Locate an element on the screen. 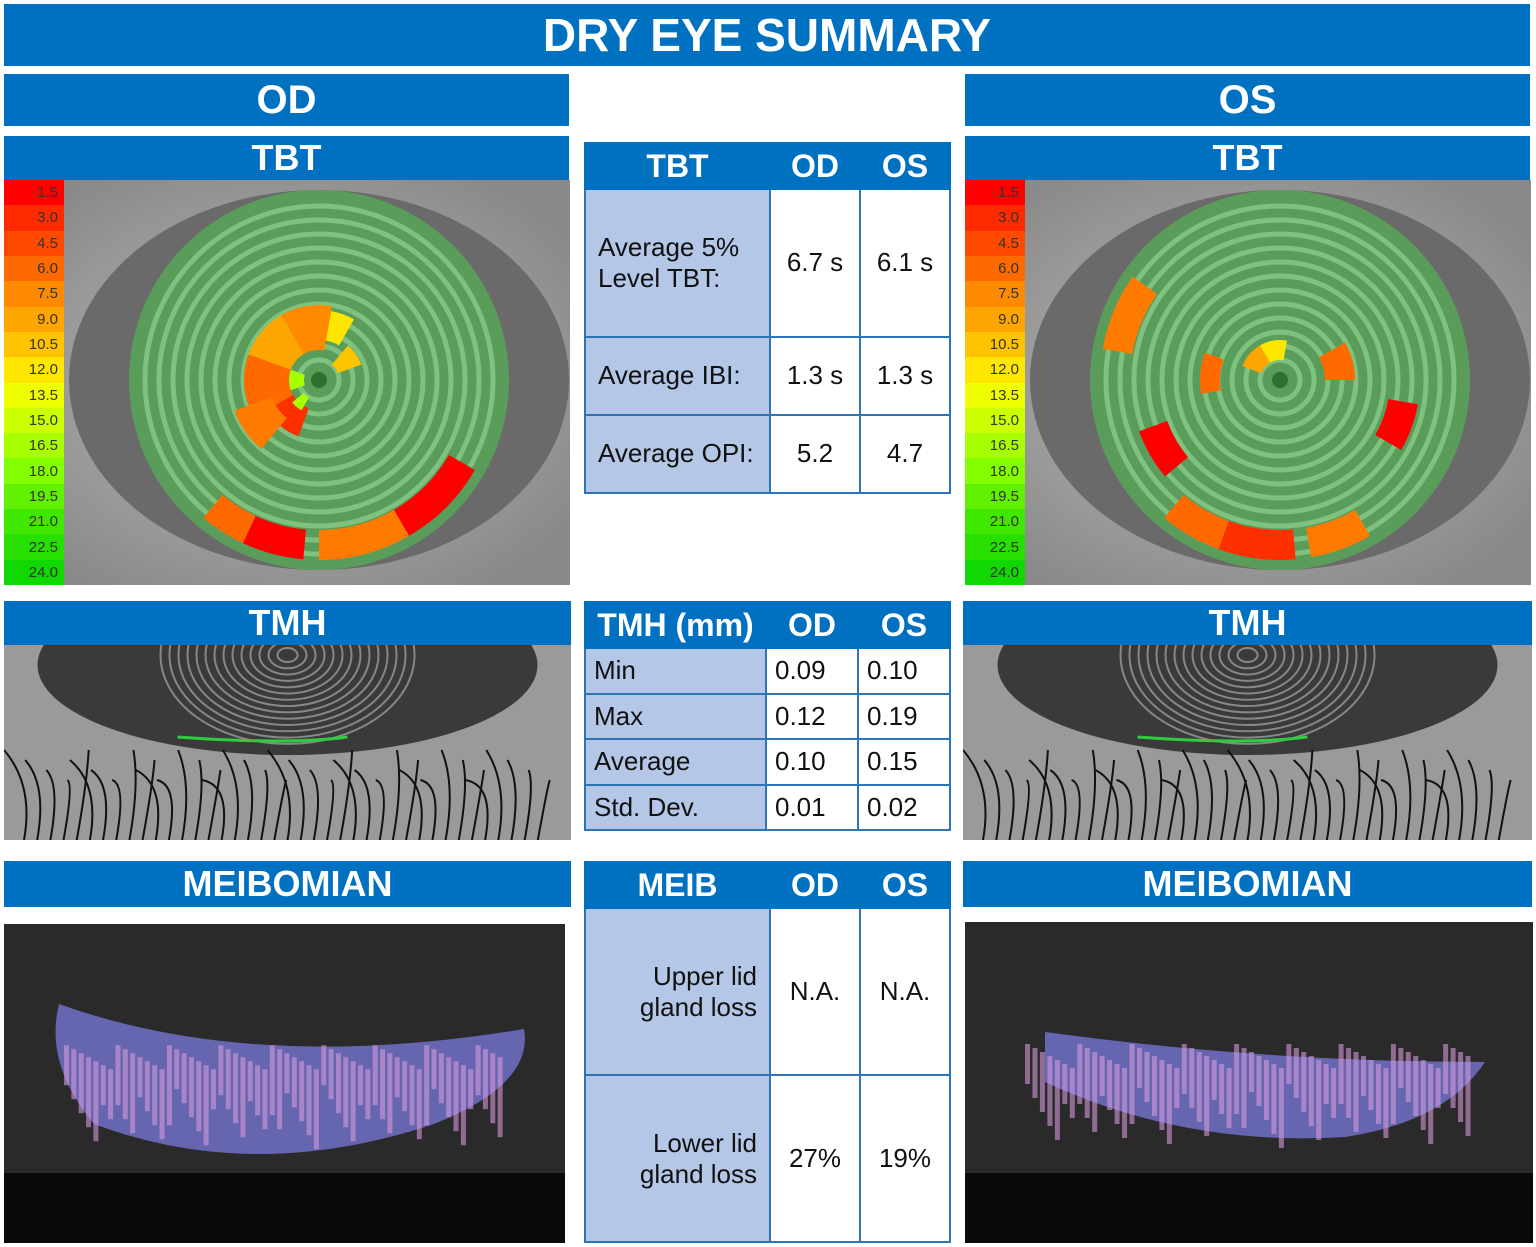  os-value: 6.1 s is located at coordinates (905, 263).